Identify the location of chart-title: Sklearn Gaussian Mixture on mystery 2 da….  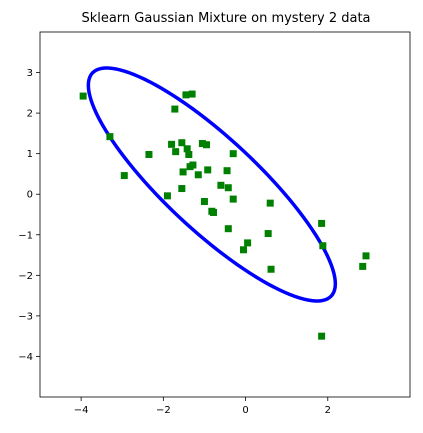
(225, 18).